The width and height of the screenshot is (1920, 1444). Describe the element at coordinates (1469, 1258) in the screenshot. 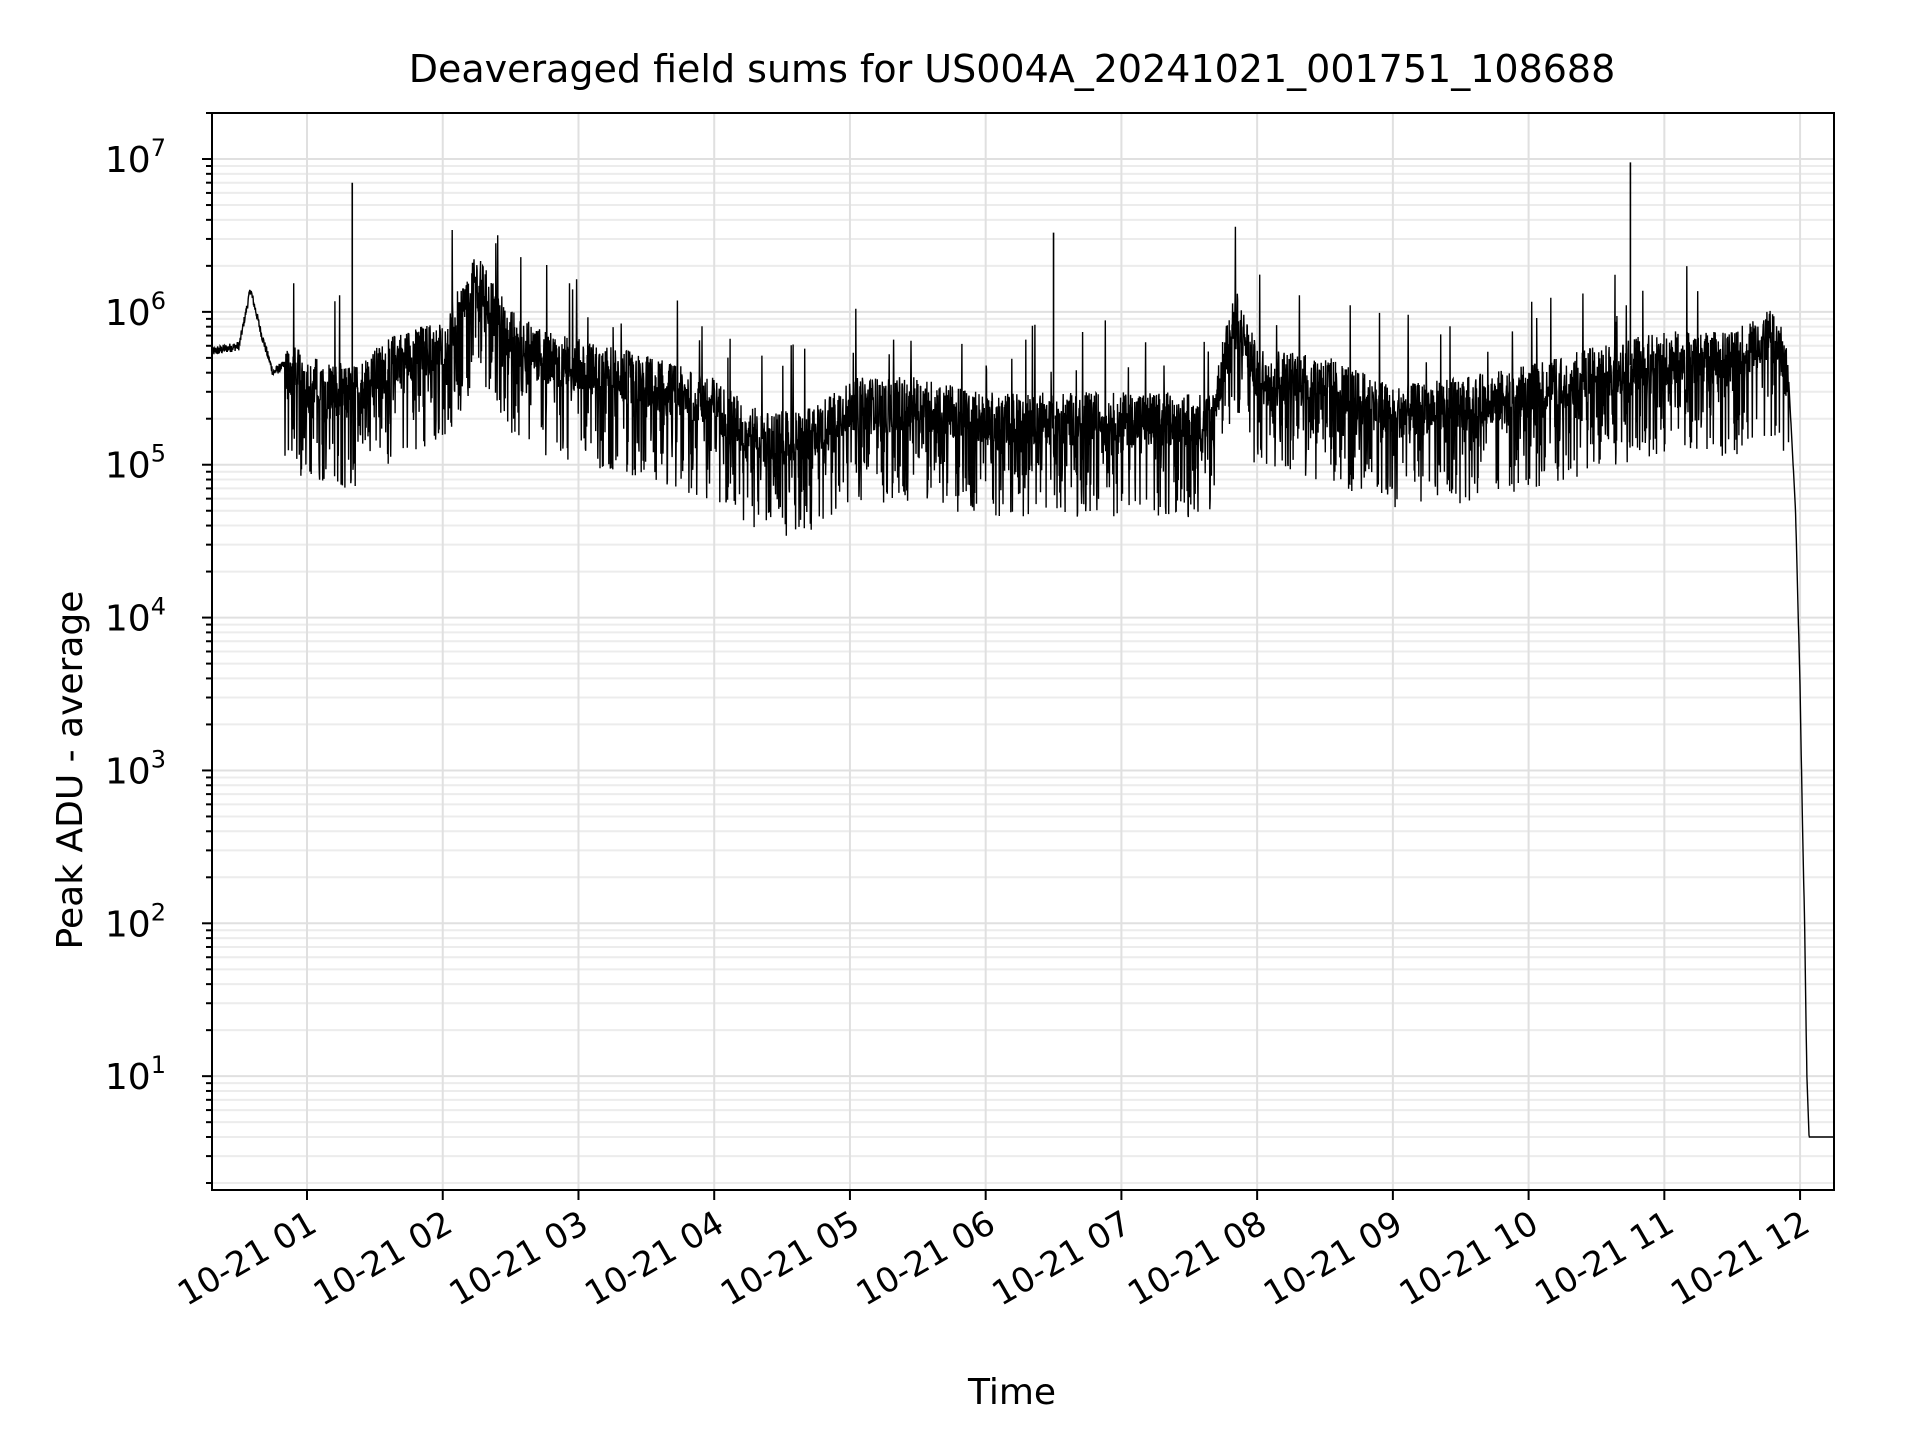

I see `x-tick-label: 10-21 10` at that location.